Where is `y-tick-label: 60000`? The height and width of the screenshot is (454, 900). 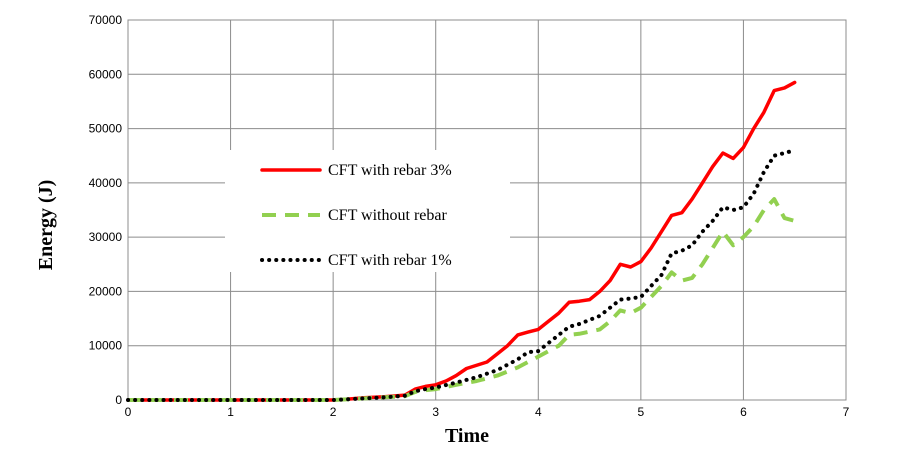 y-tick-label: 60000 is located at coordinates (106, 74).